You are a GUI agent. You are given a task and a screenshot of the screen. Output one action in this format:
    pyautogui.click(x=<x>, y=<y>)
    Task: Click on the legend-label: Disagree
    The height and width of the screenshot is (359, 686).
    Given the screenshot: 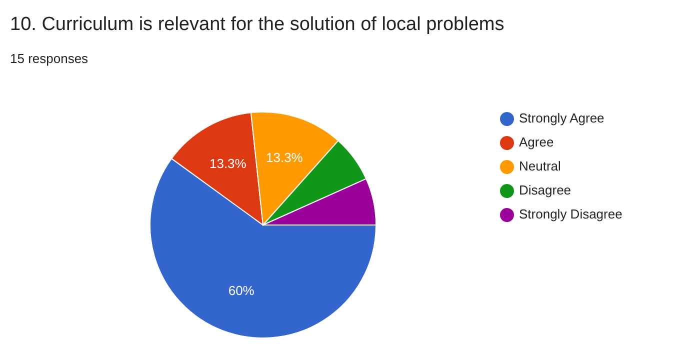 What is the action you would take?
    pyautogui.click(x=545, y=190)
    